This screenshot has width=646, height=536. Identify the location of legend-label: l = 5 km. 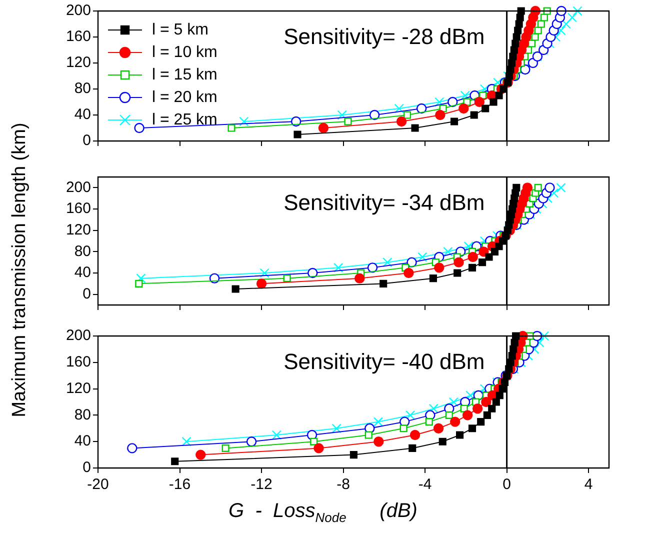
(180, 29).